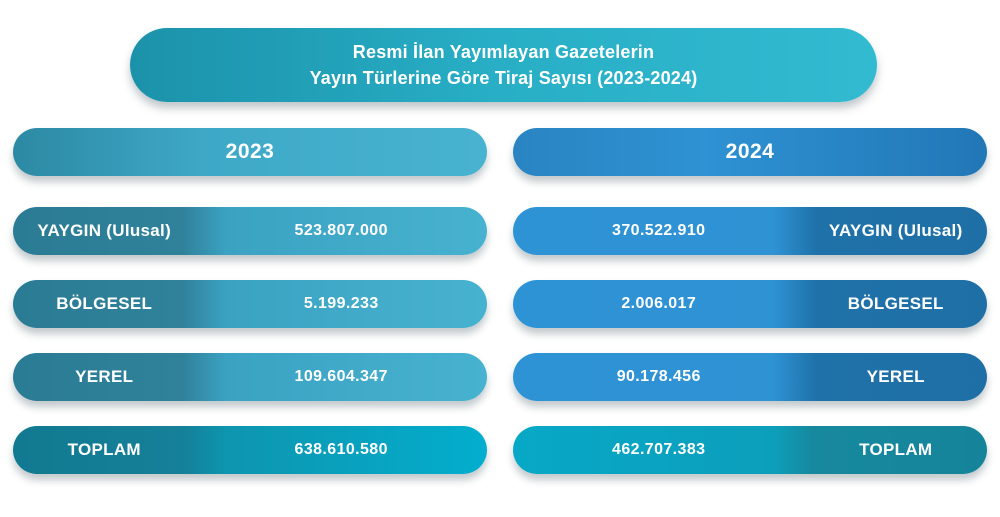 The height and width of the screenshot is (517, 1000). I want to click on year-header-2023-label: 2023, so click(250, 151).